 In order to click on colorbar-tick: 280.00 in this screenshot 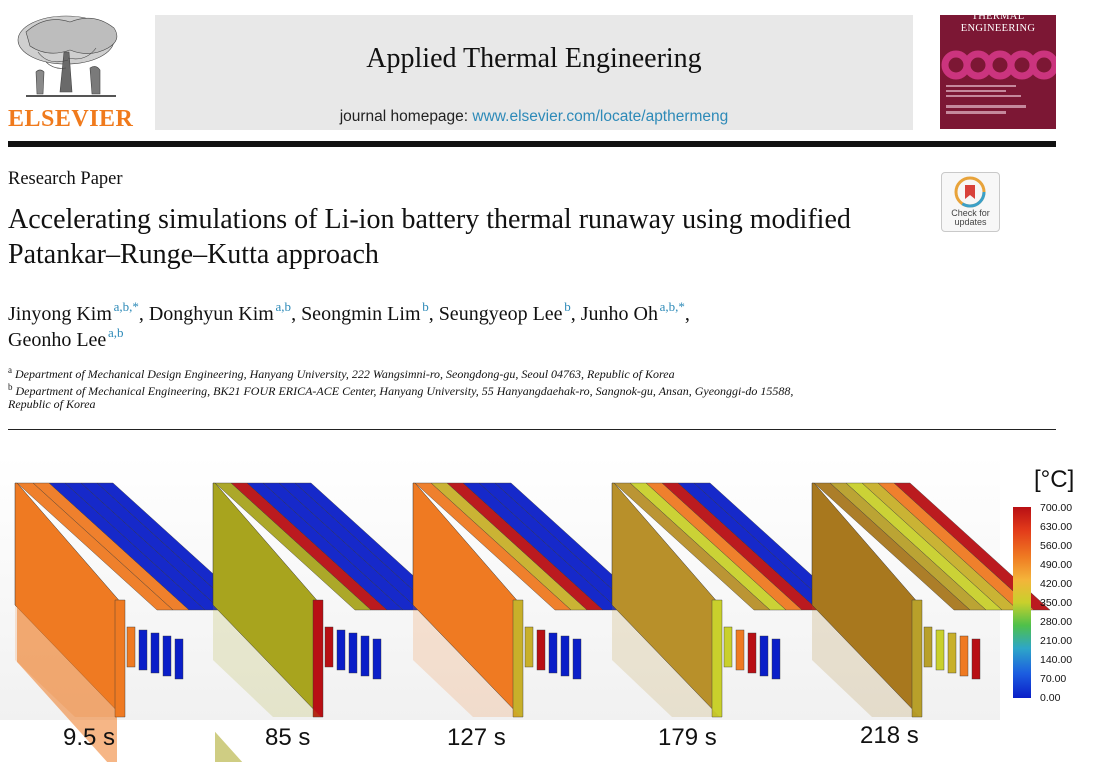, I will do `click(1056, 622)`.